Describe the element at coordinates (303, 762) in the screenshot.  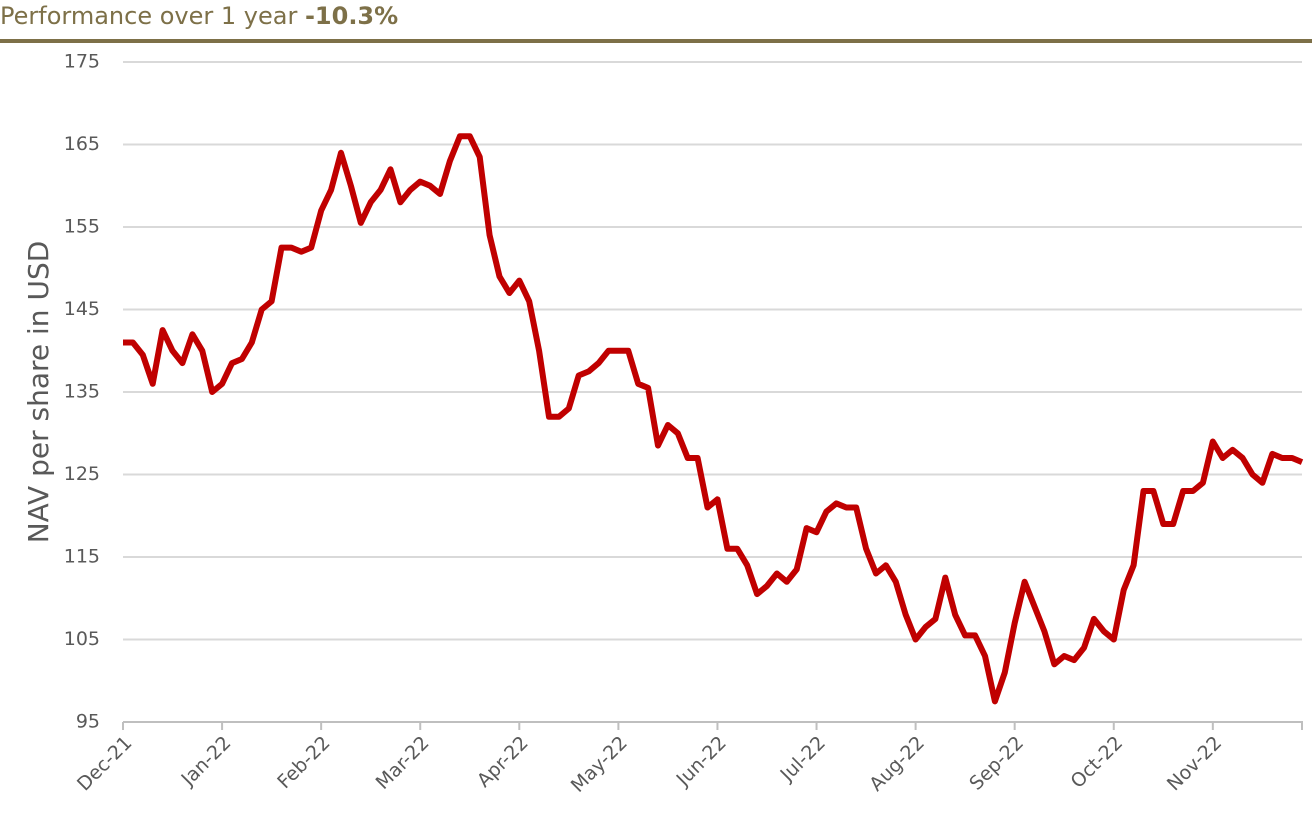
I see `x-tick-label: Feb-22` at that location.